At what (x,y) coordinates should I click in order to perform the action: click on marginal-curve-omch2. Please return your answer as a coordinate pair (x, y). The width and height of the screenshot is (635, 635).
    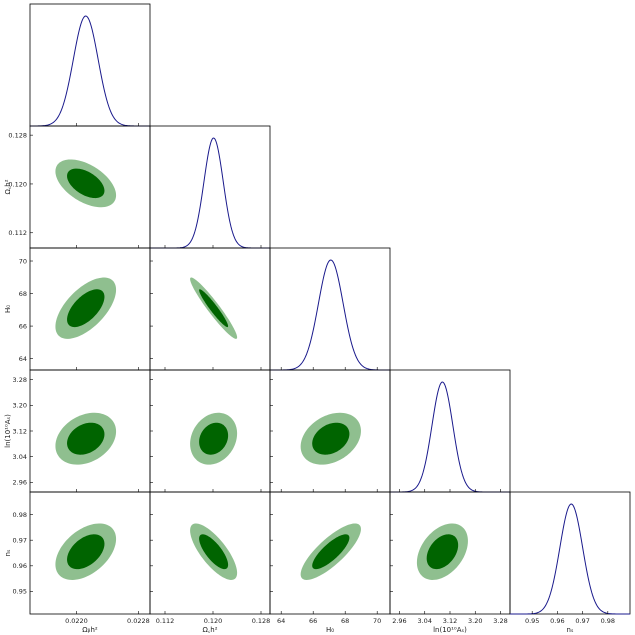
    Looking at the image, I should click on (210, 193).